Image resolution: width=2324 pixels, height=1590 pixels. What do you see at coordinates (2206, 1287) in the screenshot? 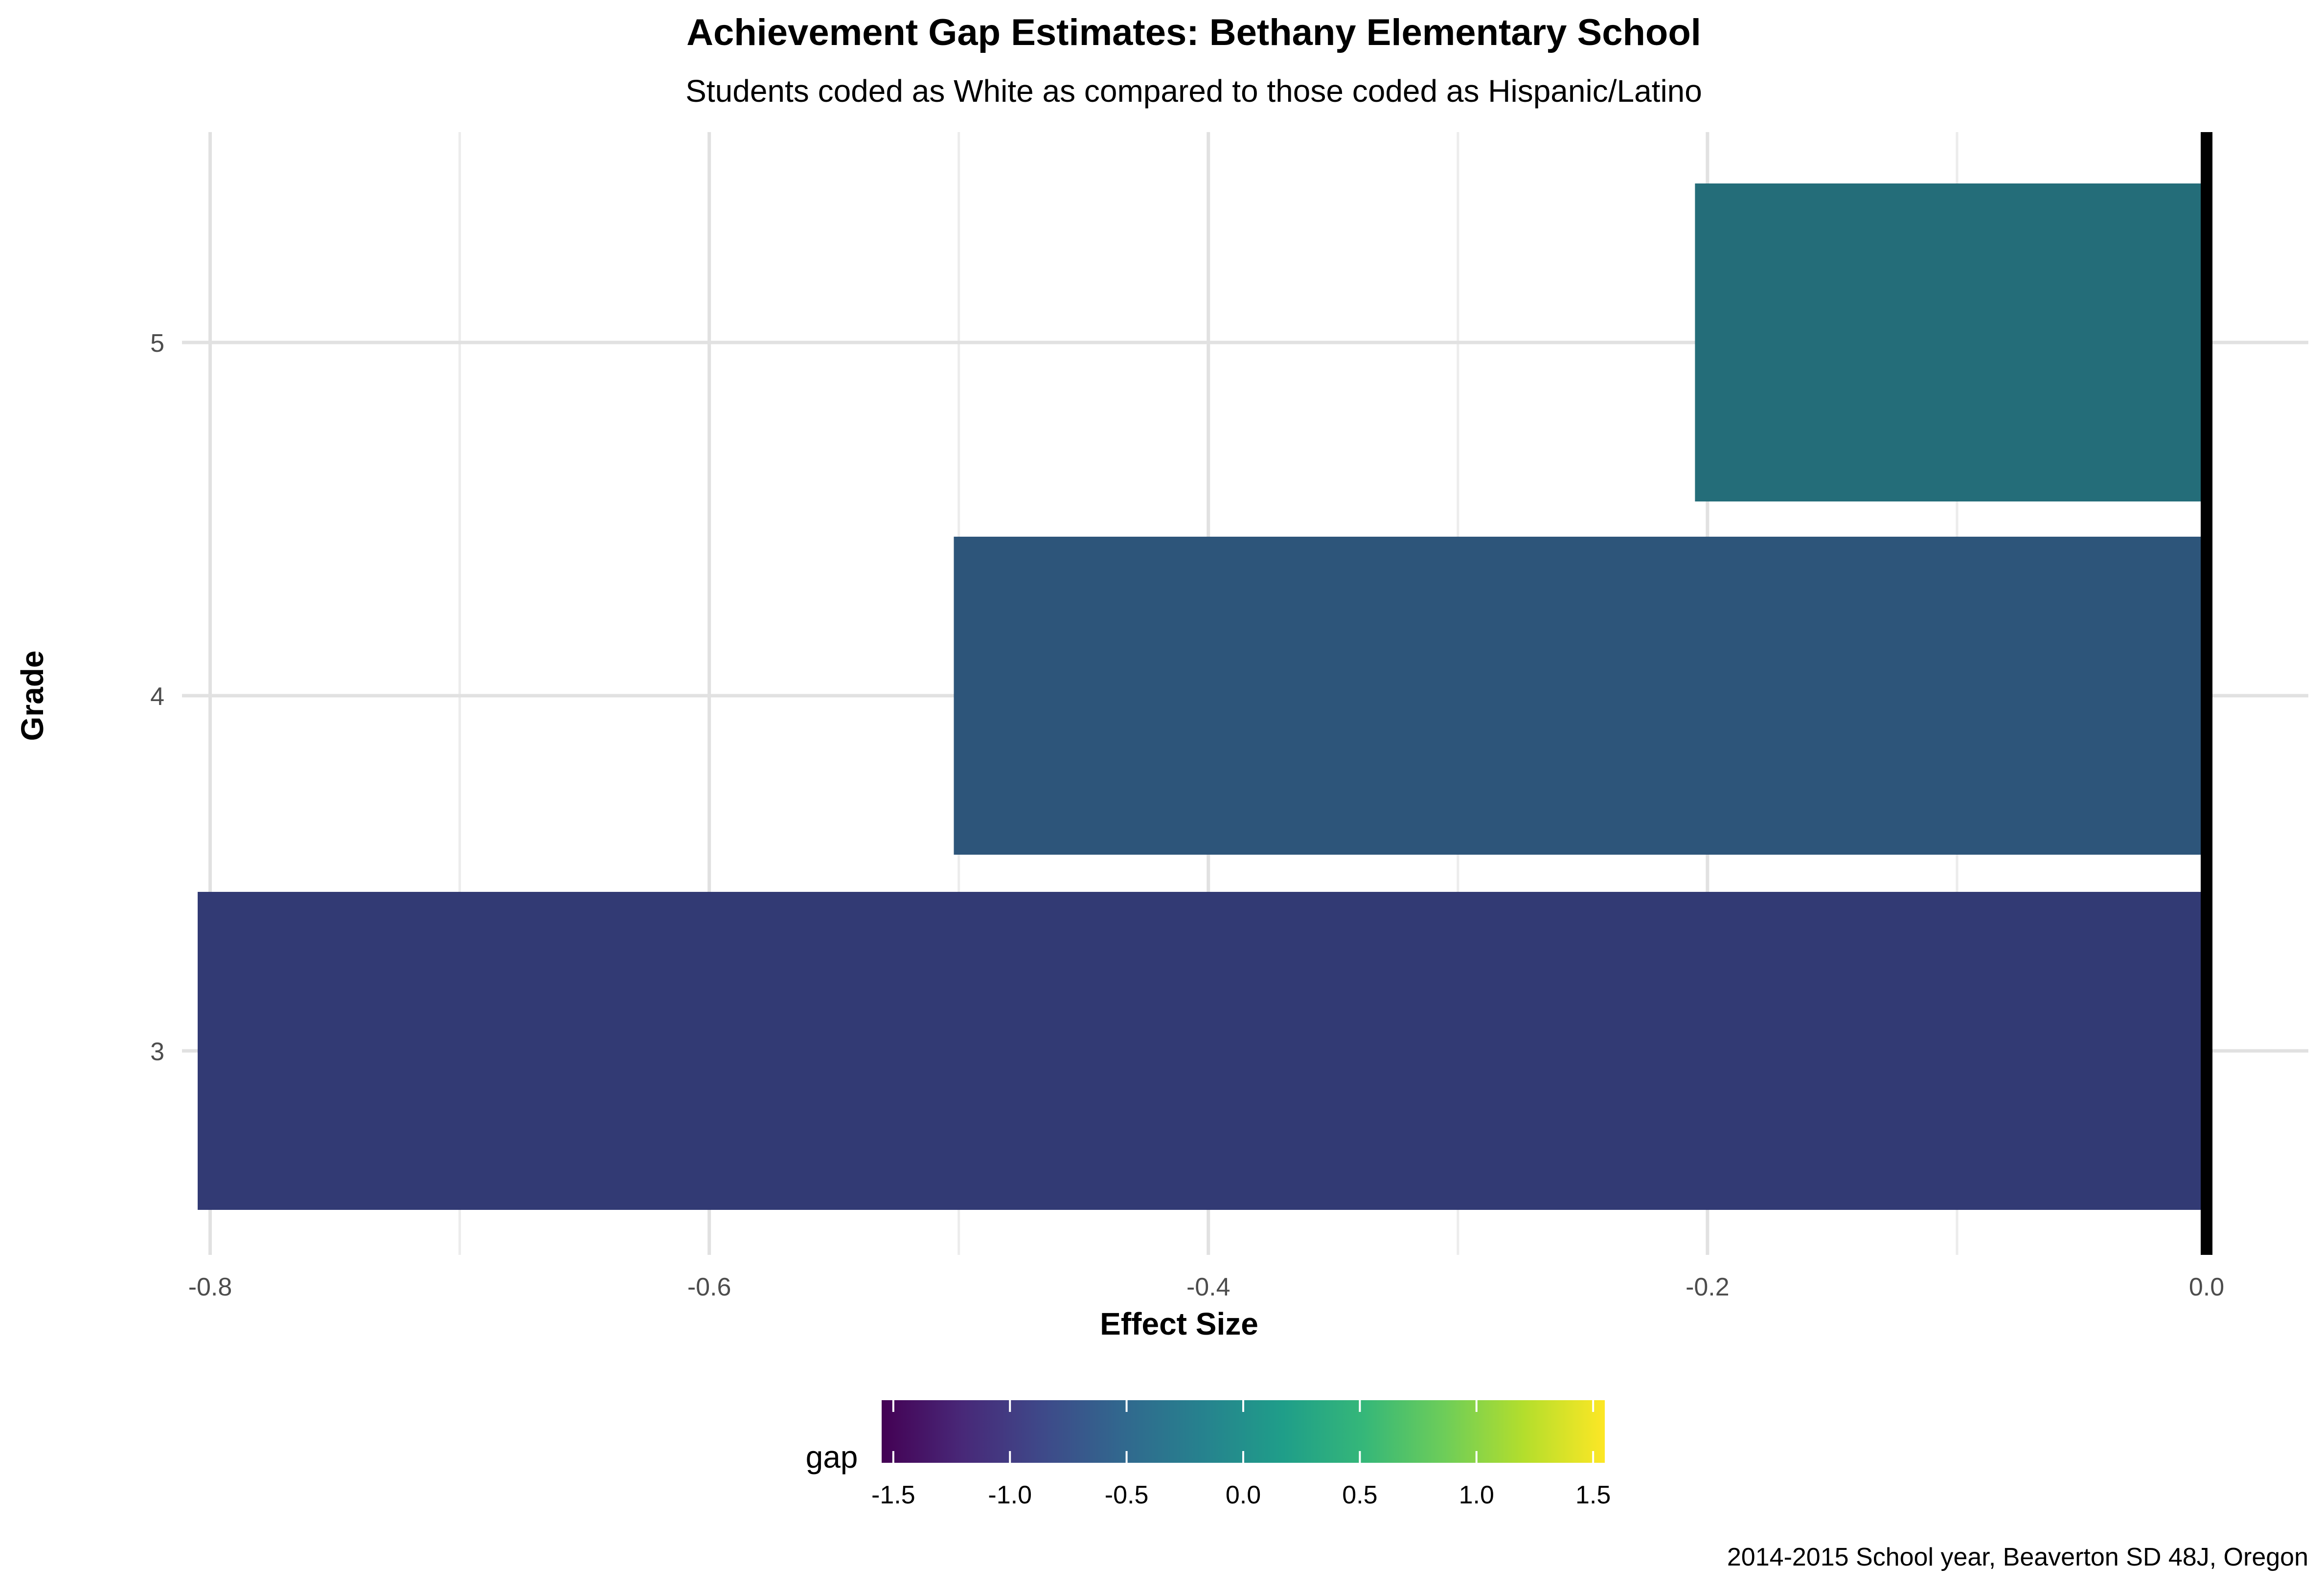
I see `x-tick-label: 0.0` at bounding box center [2206, 1287].